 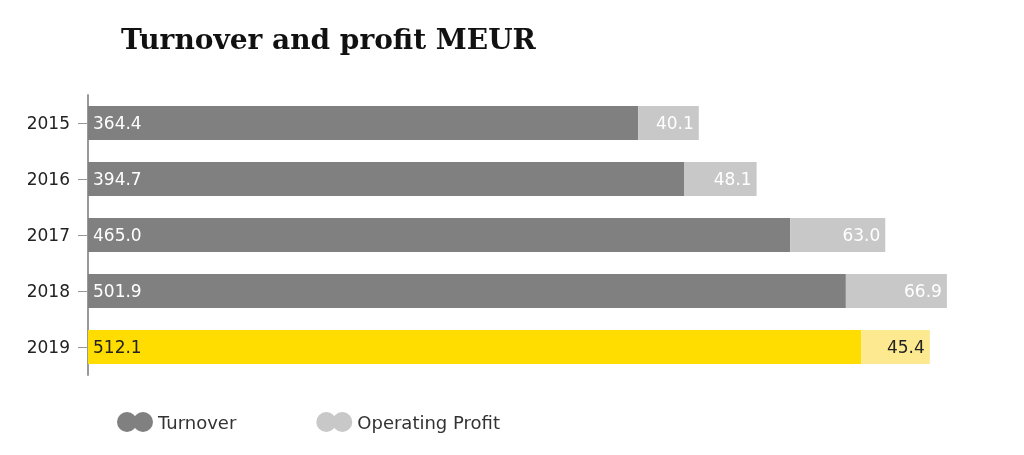 What do you see at coordinates (329, 39) in the screenshot?
I see `chart-title: Turnover and profit MEUR` at bounding box center [329, 39].